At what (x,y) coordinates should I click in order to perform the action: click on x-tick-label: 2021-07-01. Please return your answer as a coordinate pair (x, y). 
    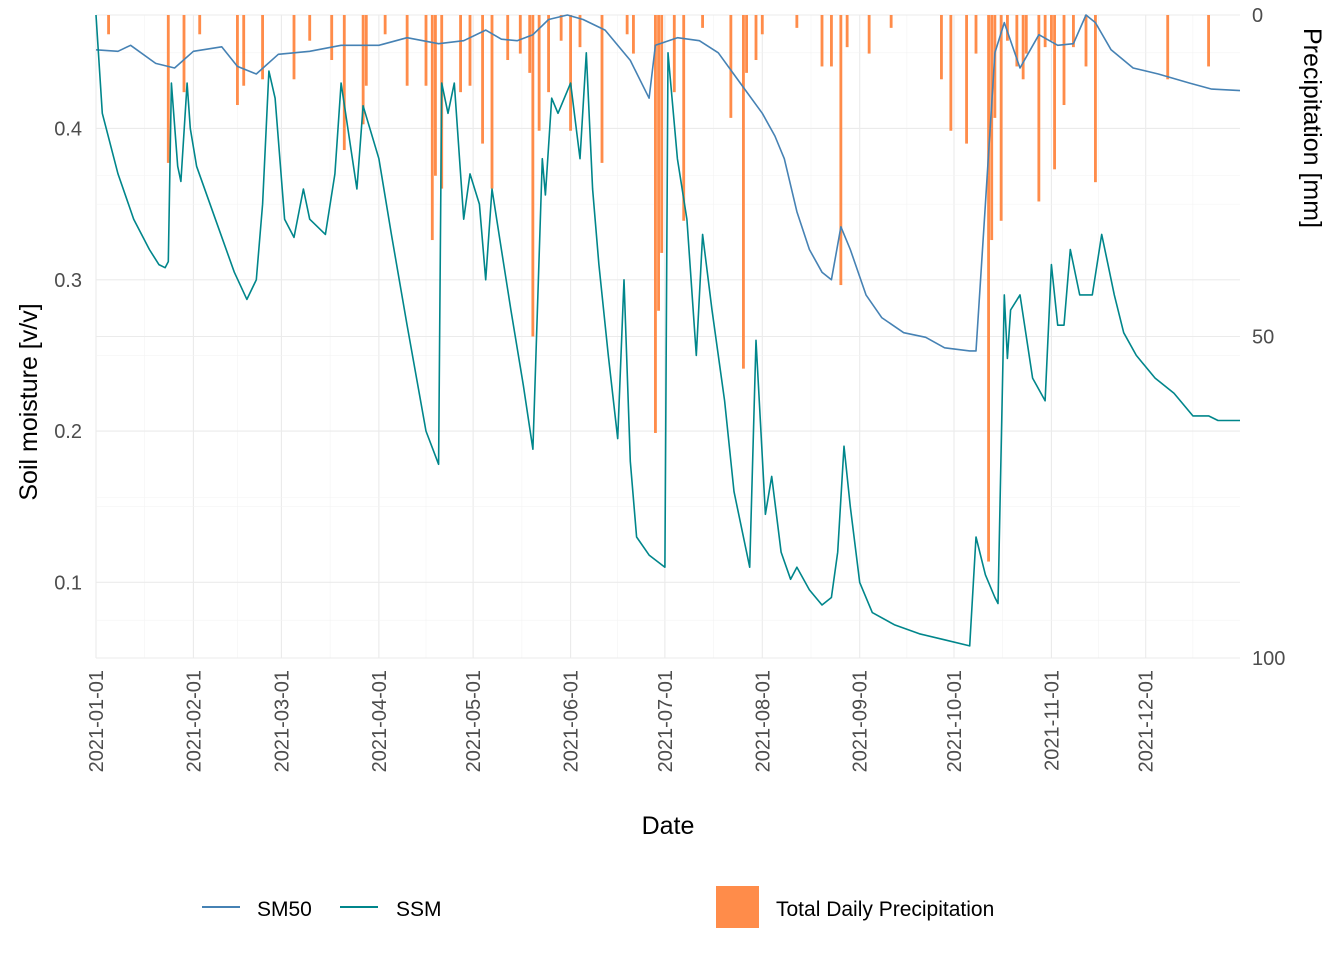
    Looking at the image, I should click on (666, 721).